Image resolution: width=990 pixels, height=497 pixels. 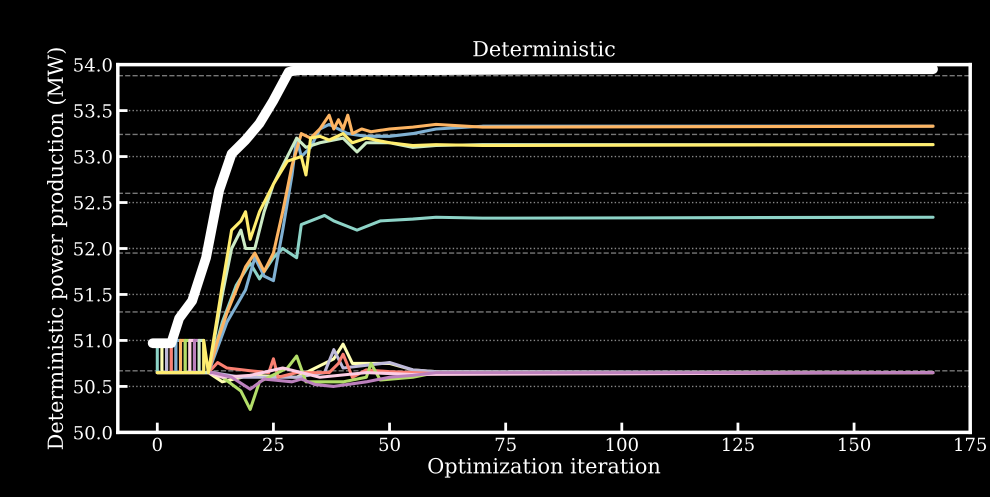 What do you see at coordinates (93, 203) in the screenshot?
I see `y-tick-label: 52.5` at bounding box center [93, 203].